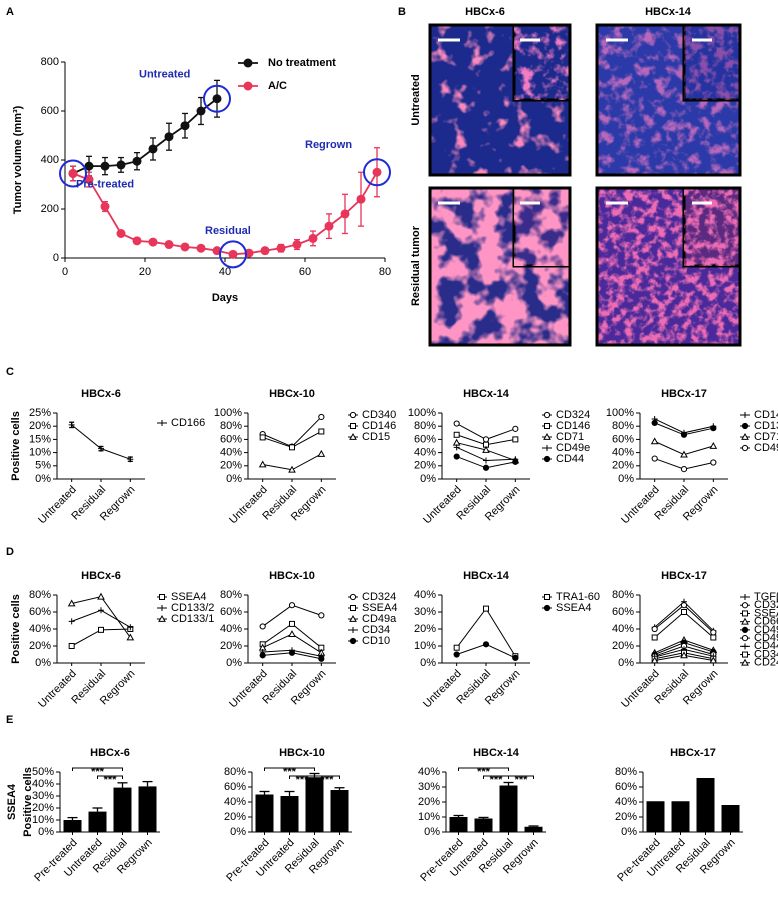 The width and height of the screenshot is (778, 921). I want to click on legend-label: CD146, so click(573, 426).